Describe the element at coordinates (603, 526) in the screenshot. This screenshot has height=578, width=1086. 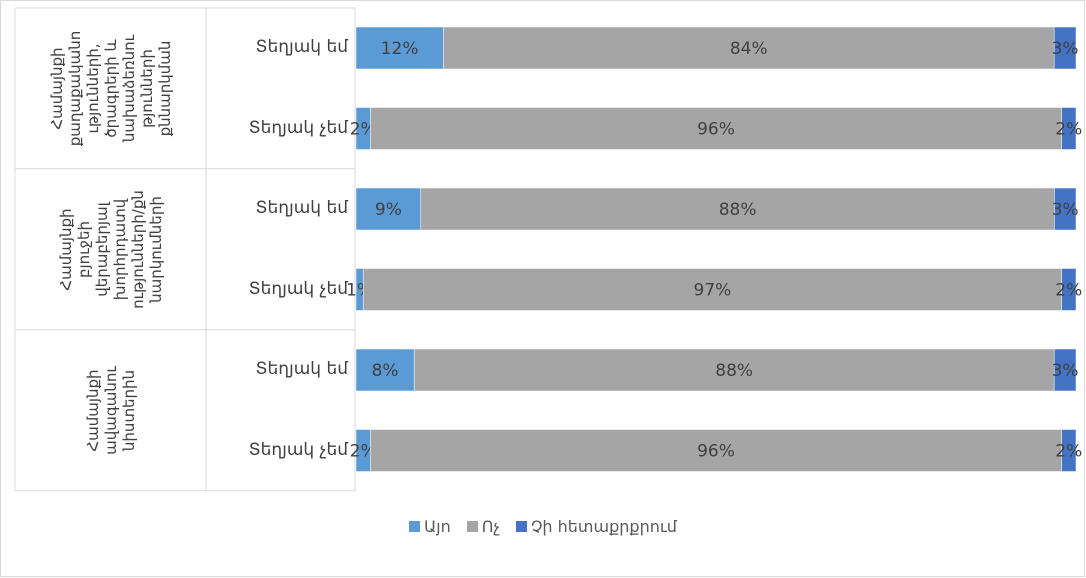
I see `legend-label: Չի հետաքրքրում` at that location.